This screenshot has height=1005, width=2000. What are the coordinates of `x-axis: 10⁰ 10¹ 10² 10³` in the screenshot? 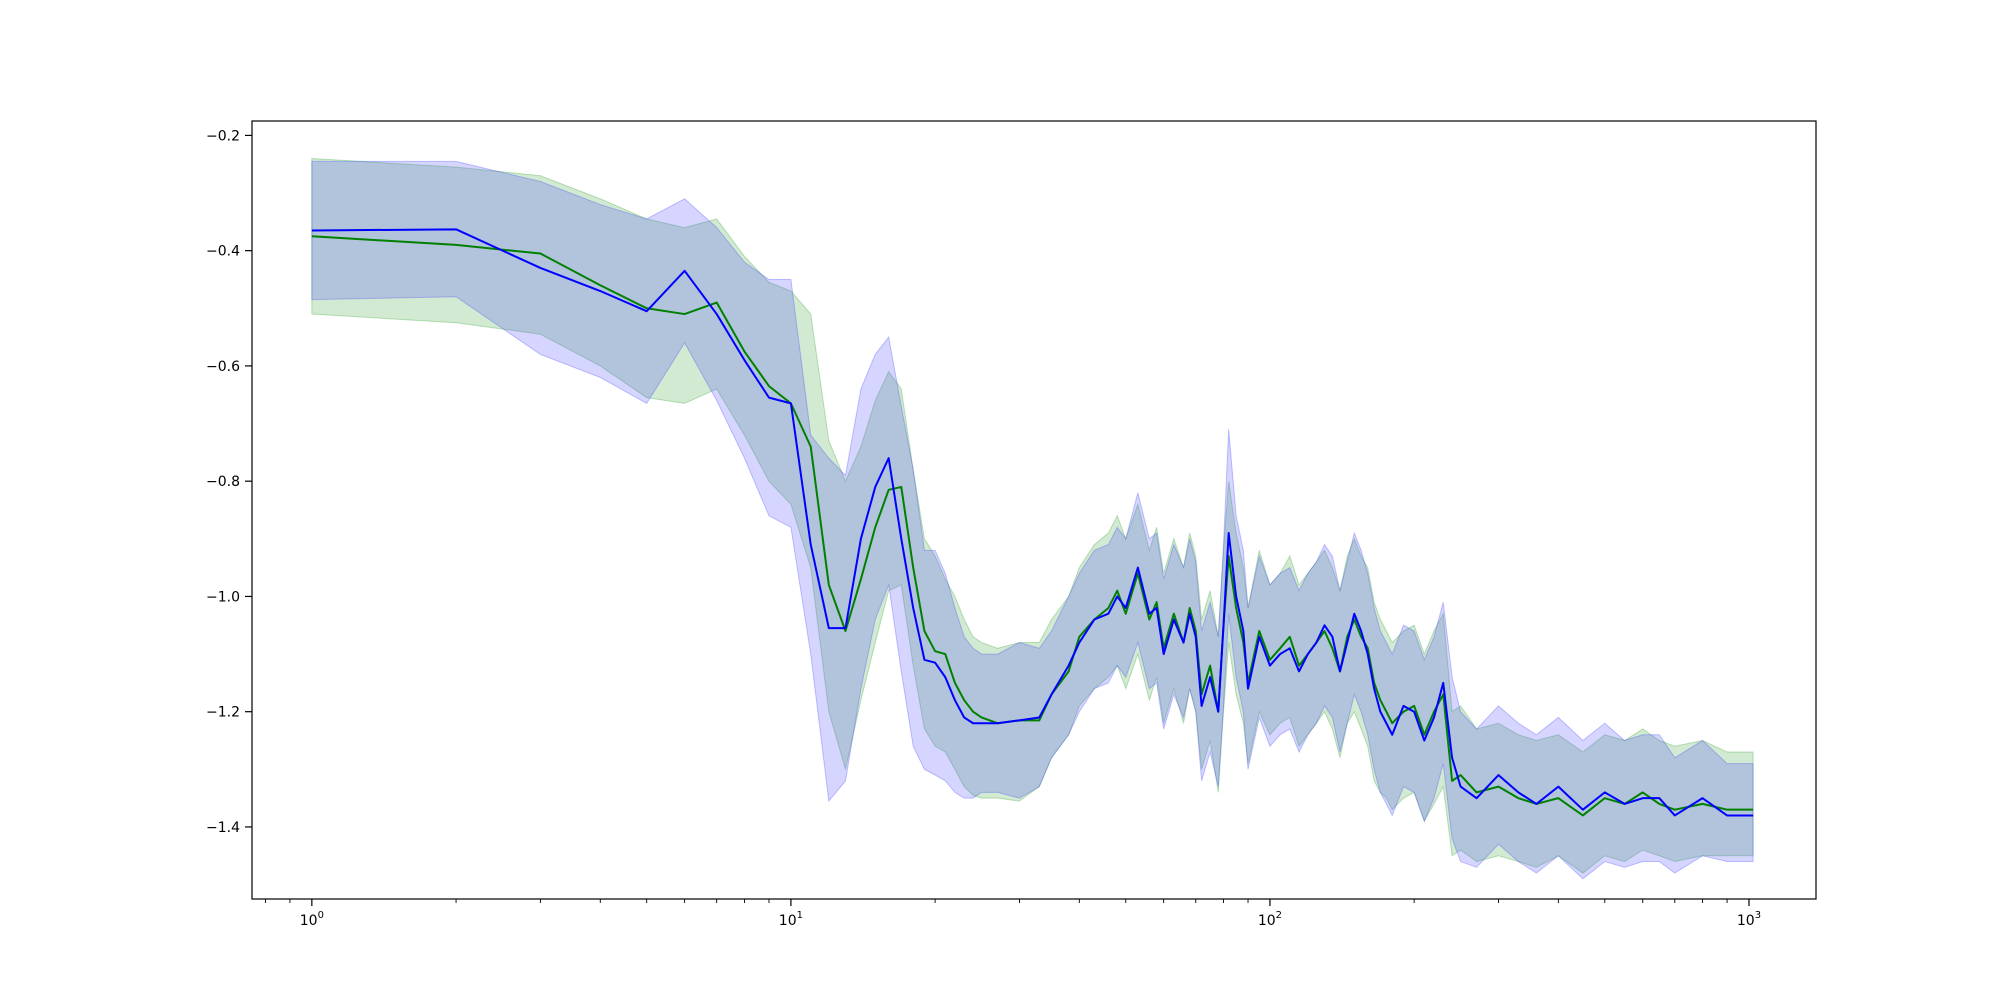 It's located at (1012, 914).